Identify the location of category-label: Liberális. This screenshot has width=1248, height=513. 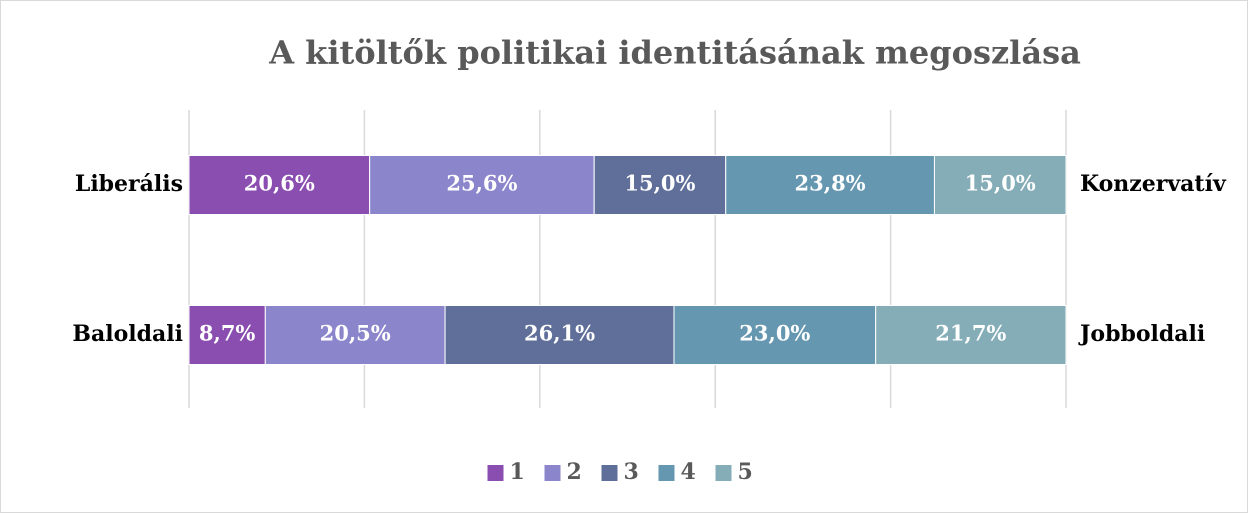
(129, 184).